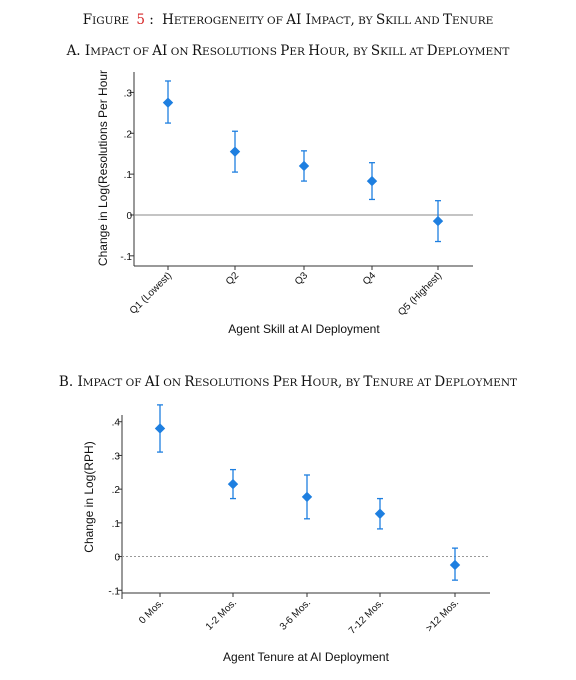 This screenshot has height=680, width=576. I want to click on panel-a-y-tick-label: .2, so click(128, 134).